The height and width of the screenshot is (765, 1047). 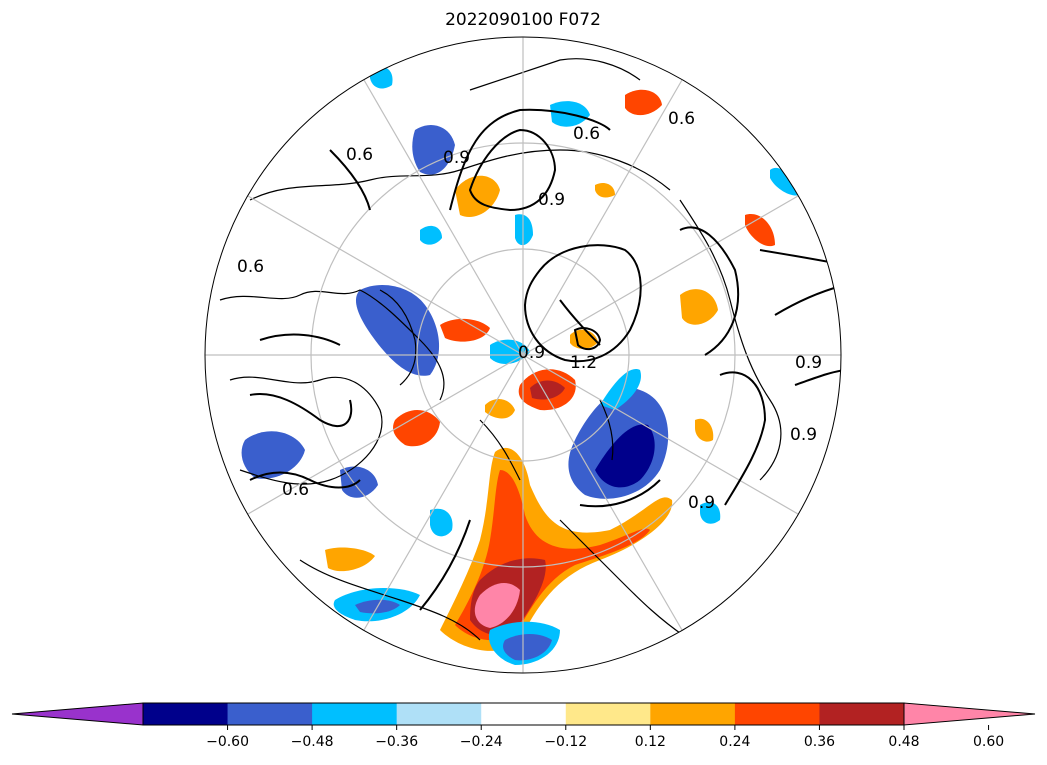 What do you see at coordinates (77, 714) in the screenshot?
I see `colorbar-extend-low` at bounding box center [77, 714].